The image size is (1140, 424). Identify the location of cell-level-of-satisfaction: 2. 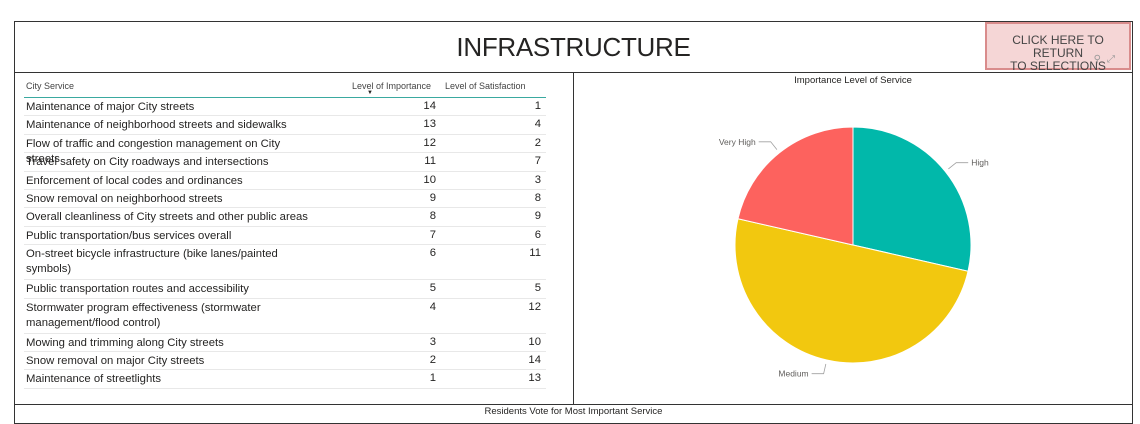
(537, 142).